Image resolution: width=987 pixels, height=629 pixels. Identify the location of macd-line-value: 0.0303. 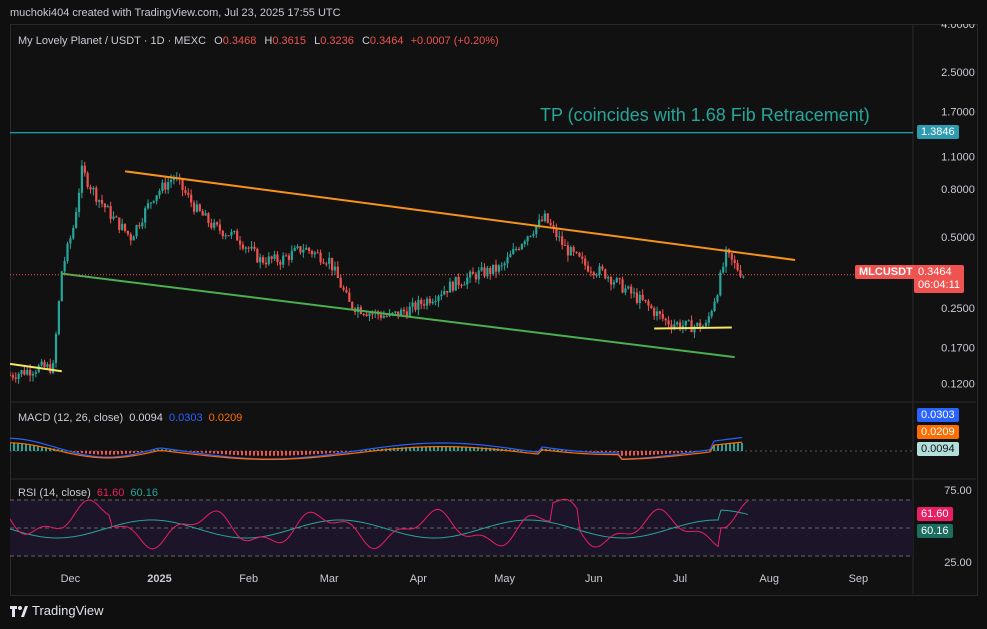
(185, 418).